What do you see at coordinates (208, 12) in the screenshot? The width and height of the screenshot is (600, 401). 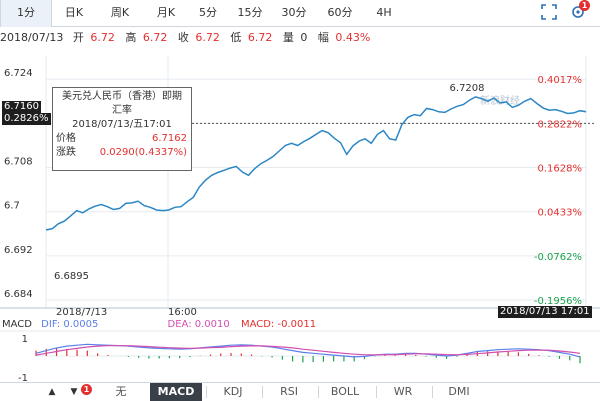 I see `tab-5min: 5分` at bounding box center [208, 12].